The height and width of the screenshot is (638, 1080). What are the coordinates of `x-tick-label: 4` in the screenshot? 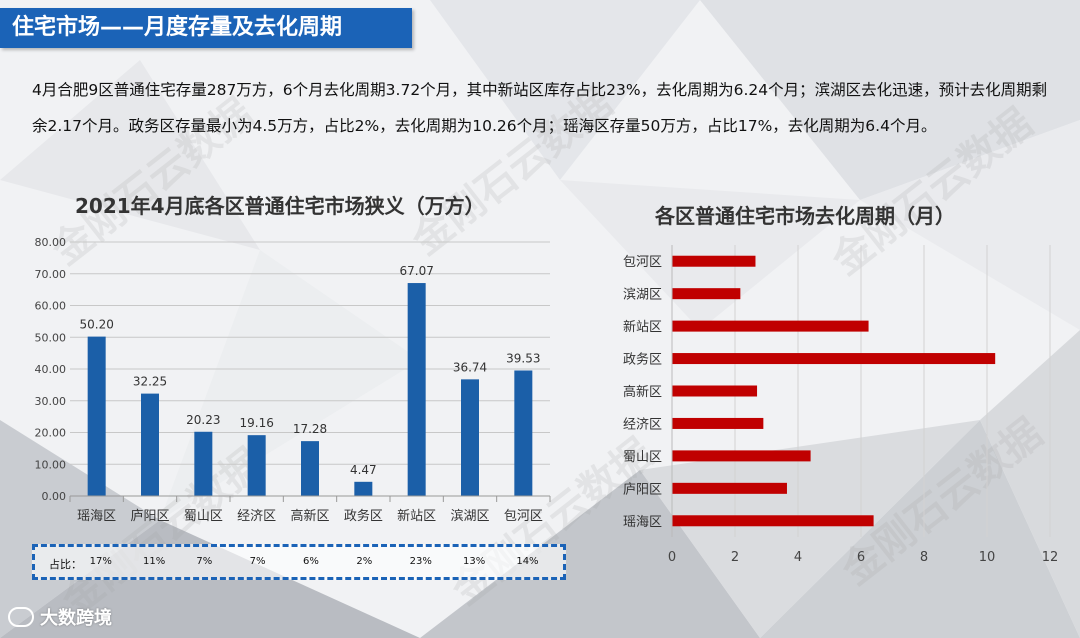 It's located at (798, 557).